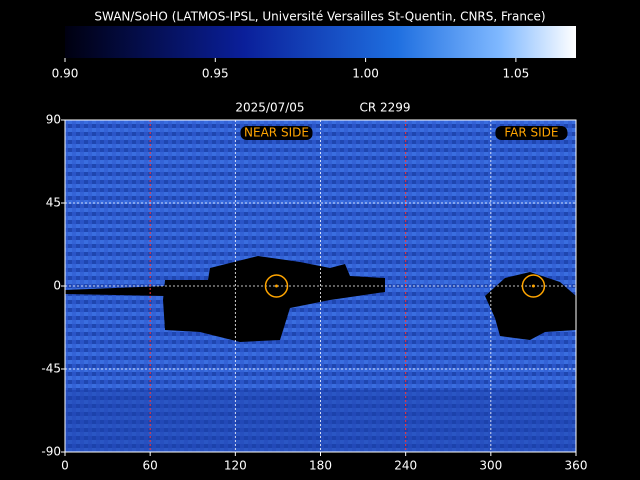 This screenshot has height=480, width=640. What do you see at coordinates (320, 42) in the screenshot?
I see `colorbar` at bounding box center [320, 42].